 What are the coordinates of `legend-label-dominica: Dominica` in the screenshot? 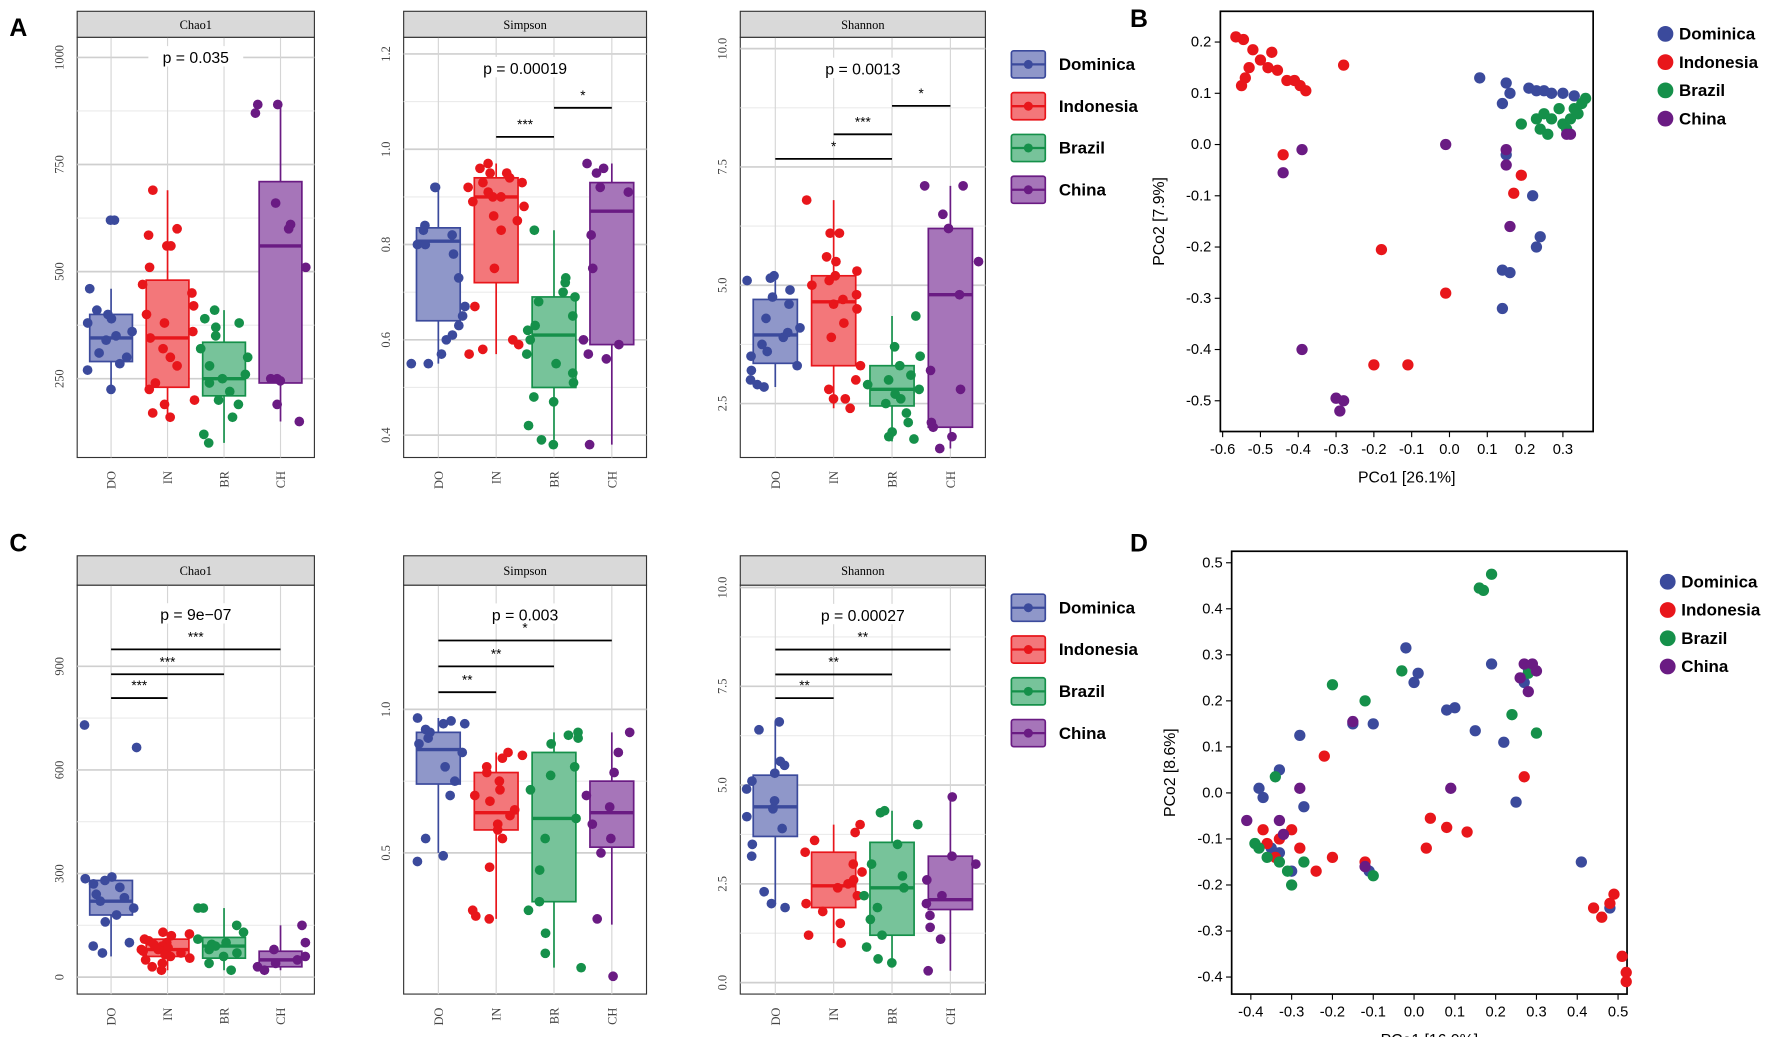 It's located at (1719, 581).